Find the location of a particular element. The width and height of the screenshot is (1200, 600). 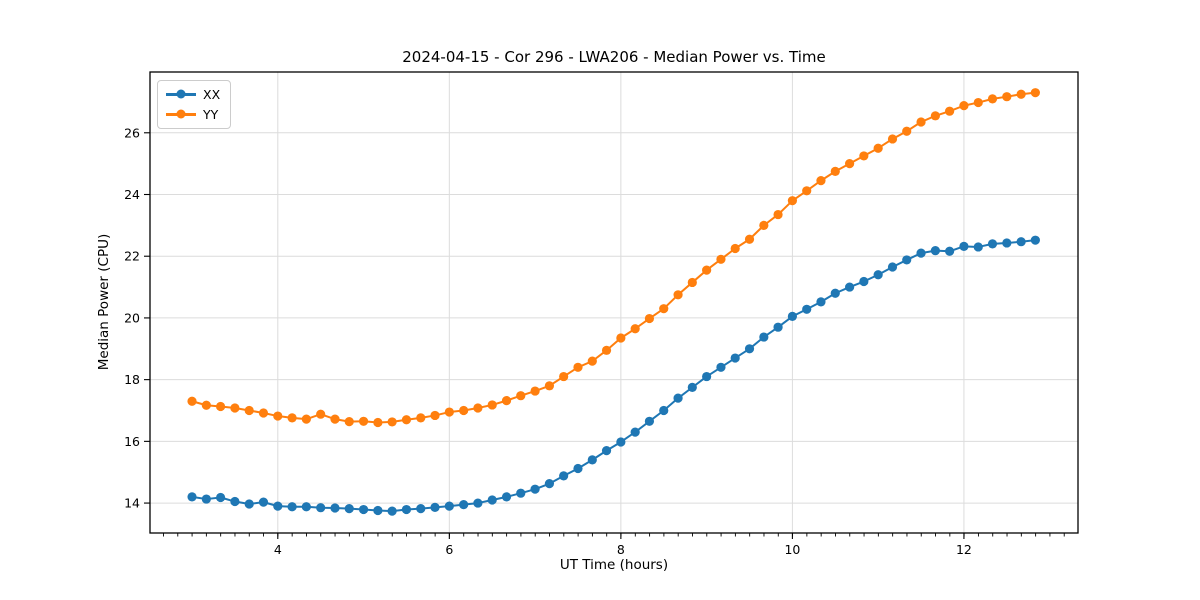

svg-text: 10 is located at coordinates (792, 549).